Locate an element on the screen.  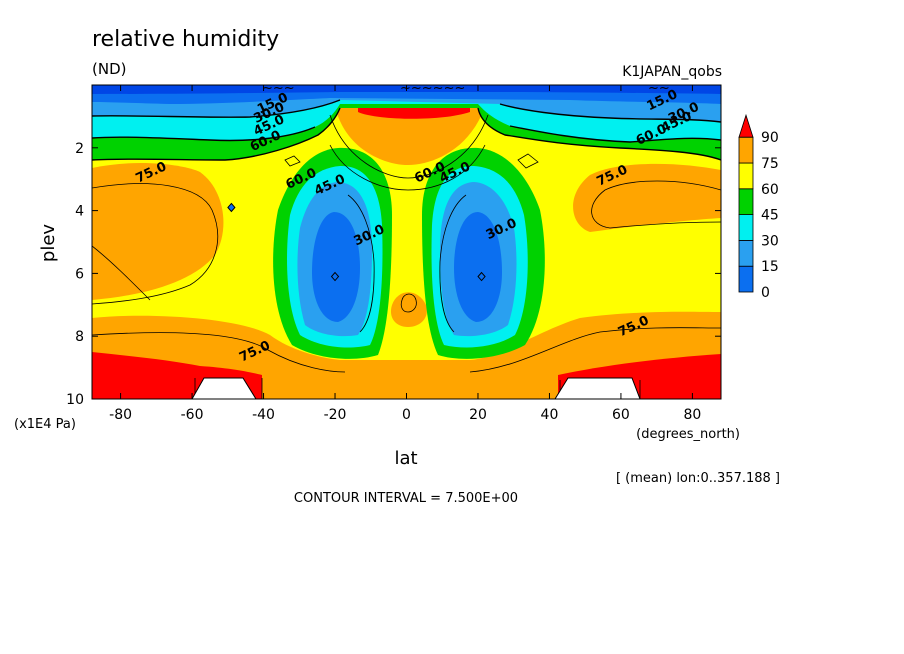
y-axis-label: plev is located at coordinates (48, 243).